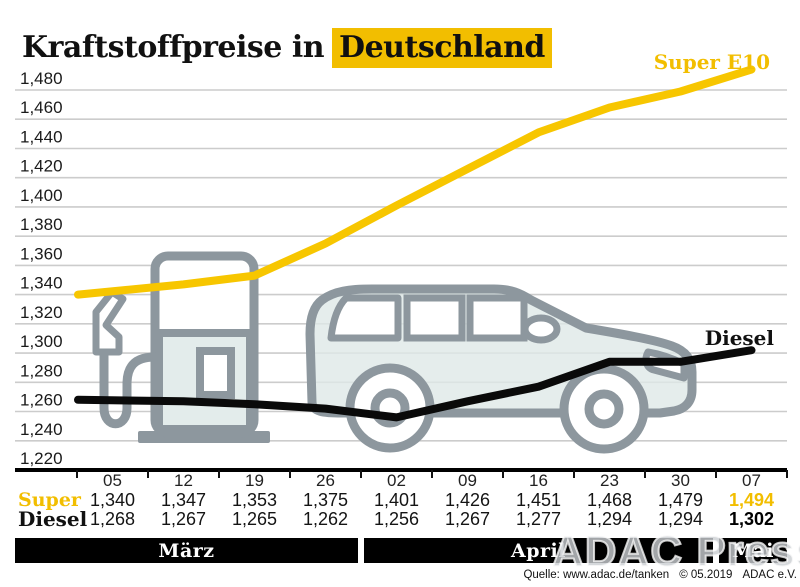  What do you see at coordinates (112, 500) in the screenshot?
I see `super-price-cell: 1,340` at bounding box center [112, 500].